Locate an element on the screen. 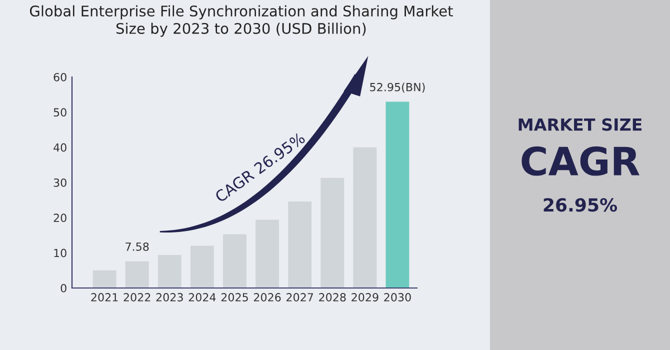 This screenshot has width=670, height=350. data-label: 7.58 is located at coordinates (137, 246).